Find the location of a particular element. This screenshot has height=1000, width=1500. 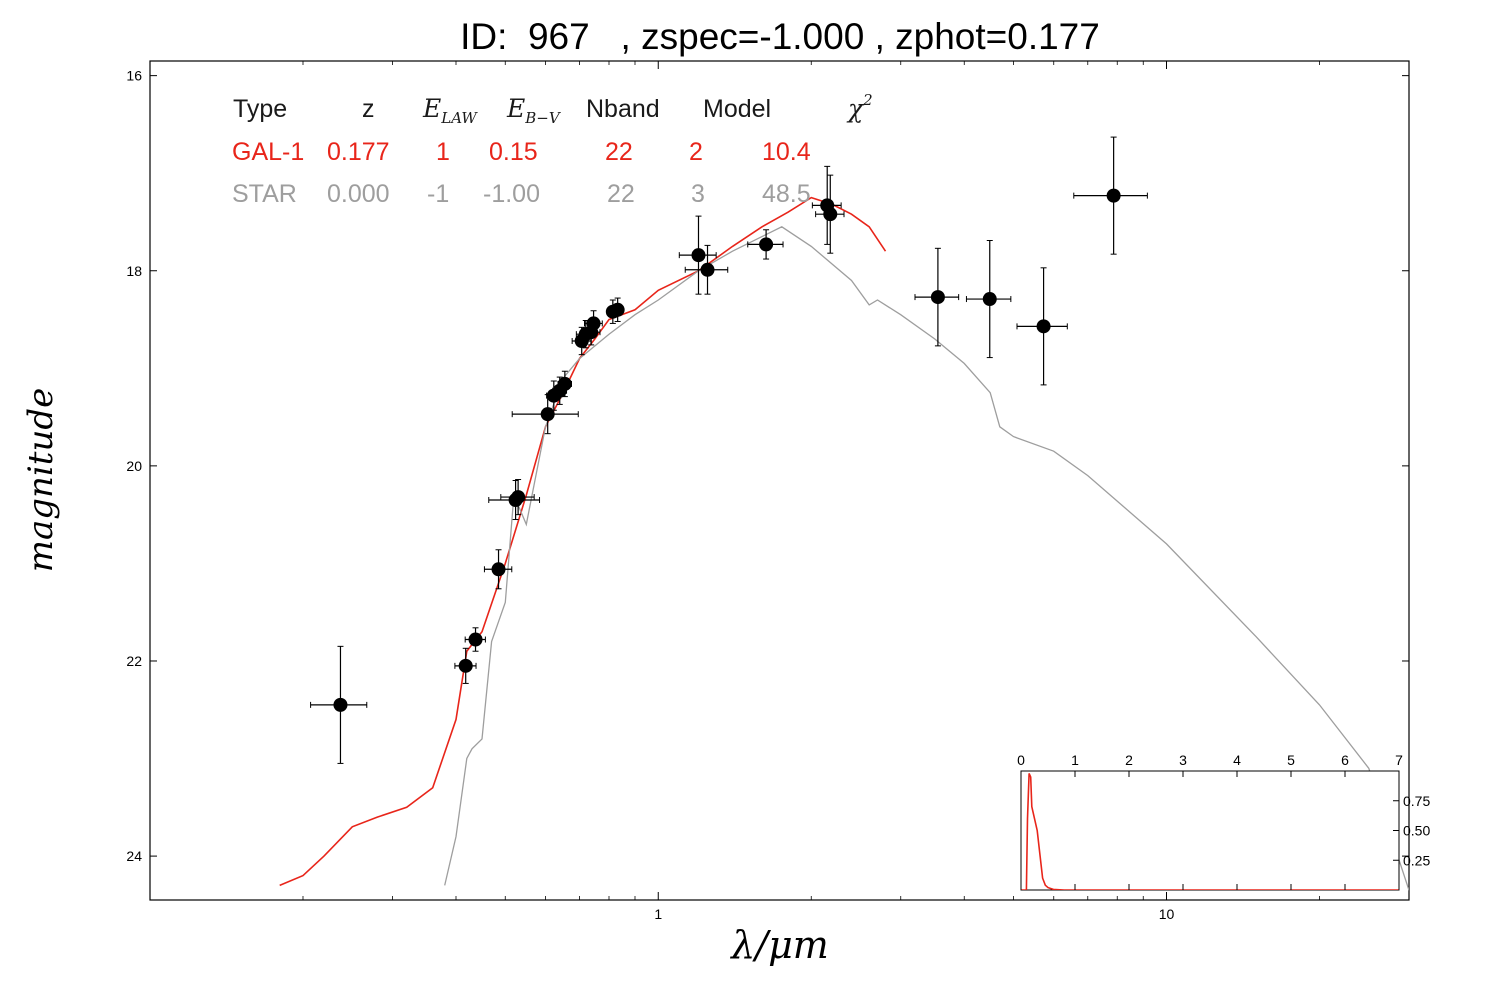

star-type: STAR is located at coordinates (264, 194).